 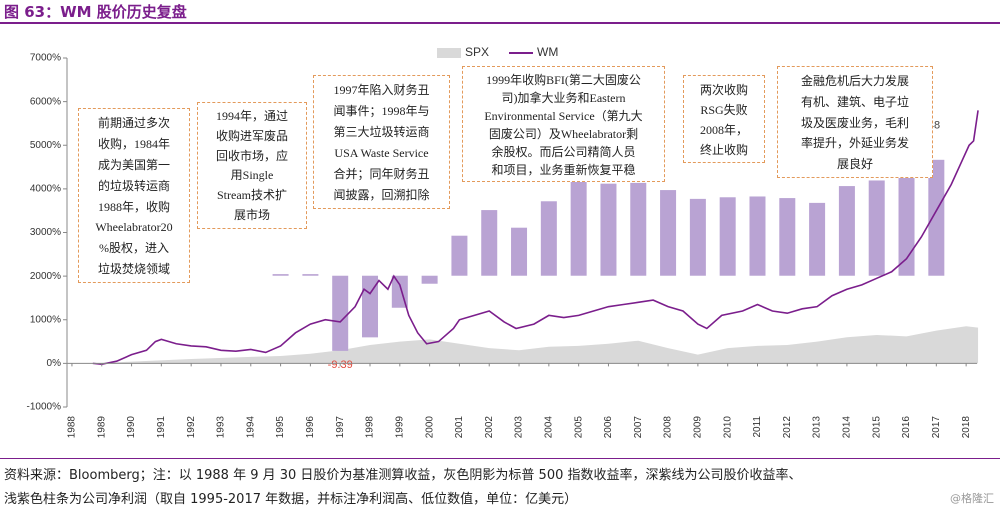 What do you see at coordinates (252, 165) in the screenshot?
I see `annotation-box: 1994年，通过 收购进军废品 回收市场，应 用Single Stream技术扩 展市场` at bounding box center [252, 165].